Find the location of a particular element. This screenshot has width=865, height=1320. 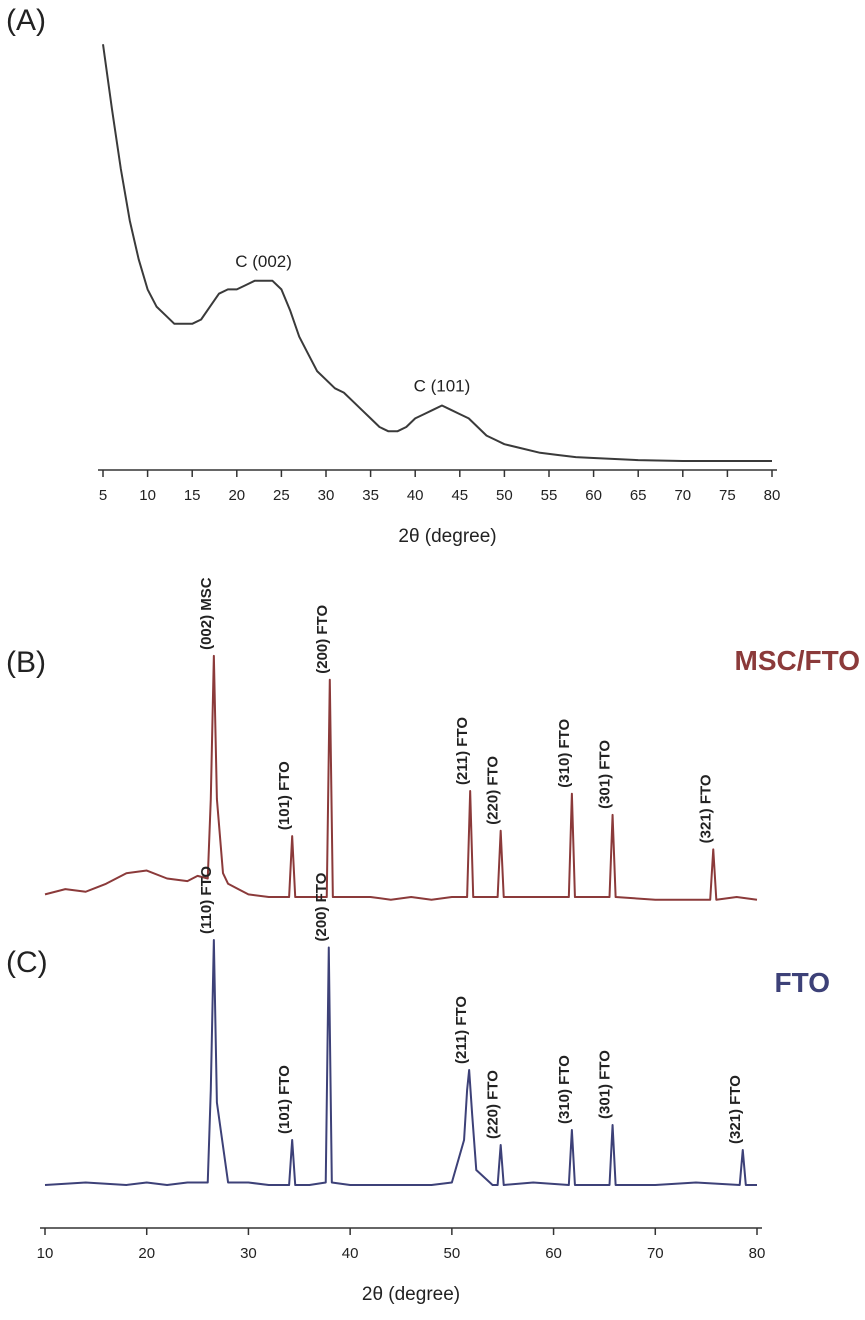

peak-label: (110) FTO is located at coordinates (206, 900).